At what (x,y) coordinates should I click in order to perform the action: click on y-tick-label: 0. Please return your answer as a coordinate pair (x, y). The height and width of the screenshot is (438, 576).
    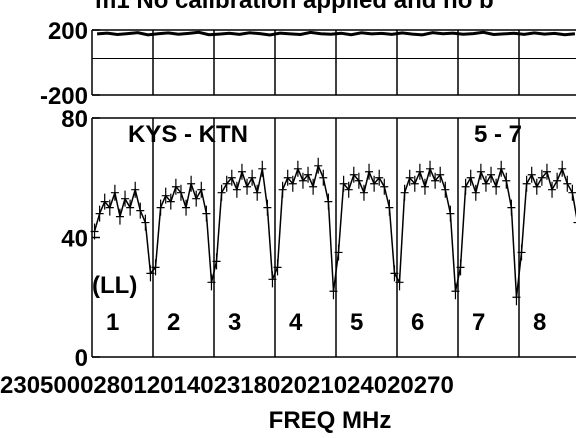
    Looking at the image, I should click on (81, 358).